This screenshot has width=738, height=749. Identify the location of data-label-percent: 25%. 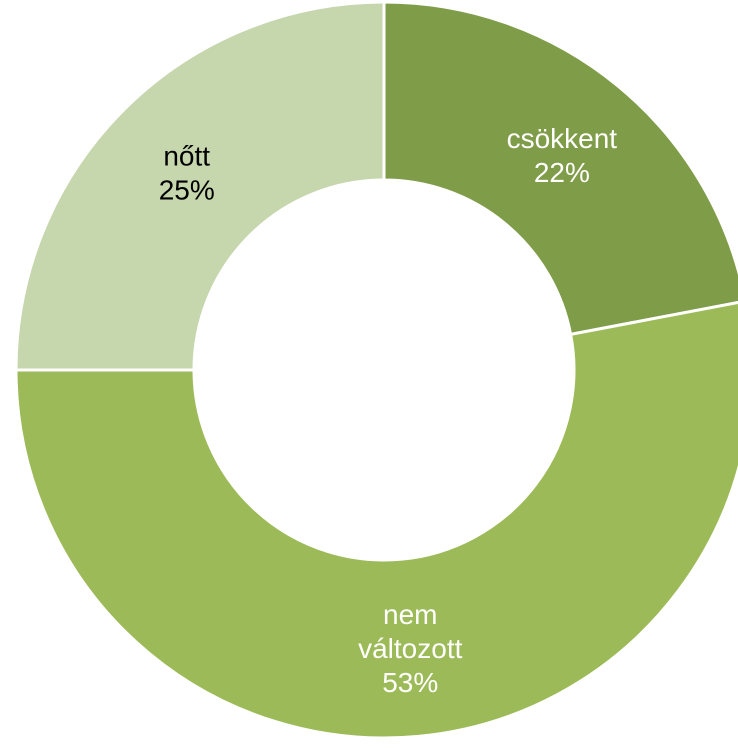
(187, 190).